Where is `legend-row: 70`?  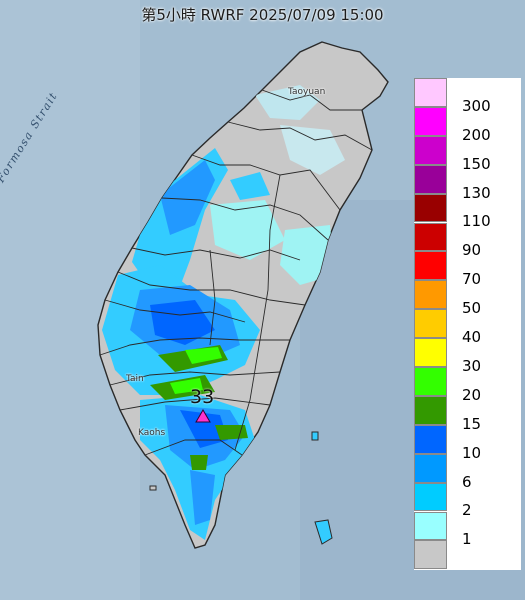 legend-row: 70 is located at coordinates (467, 269).